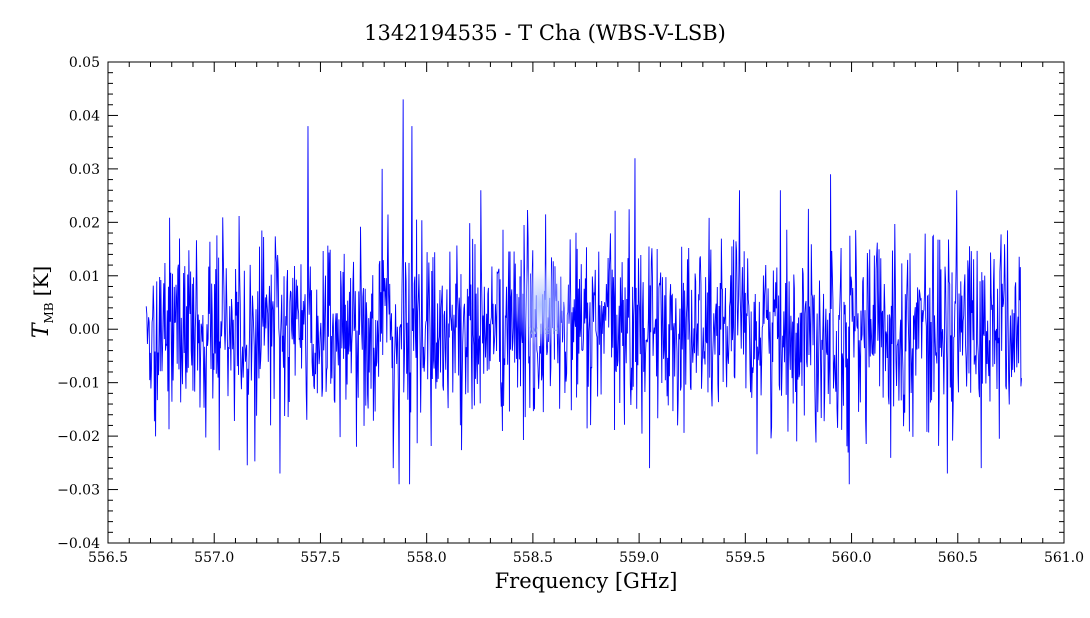 This screenshot has width=1090, height=618. I want to click on y-tick-label: 0.03, so click(84, 170).